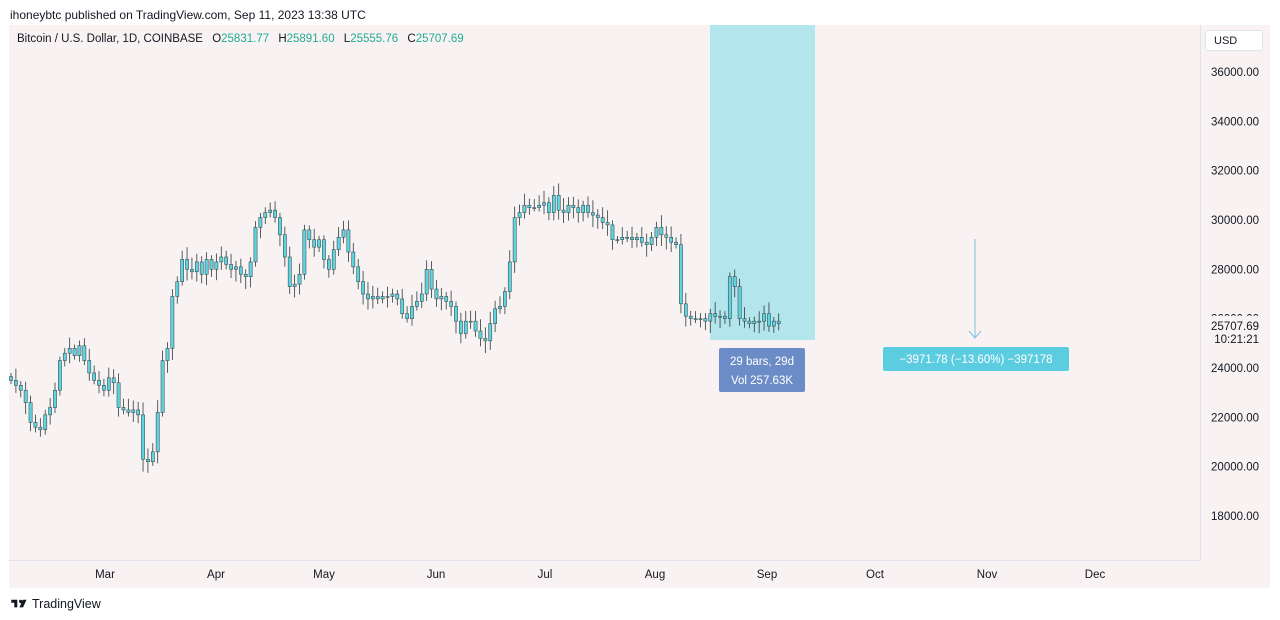 The width and height of the screenshot is (1280, 620). I want to click on measure-label: −3971.78 (−13.60%) −397178, so click(975, 360).